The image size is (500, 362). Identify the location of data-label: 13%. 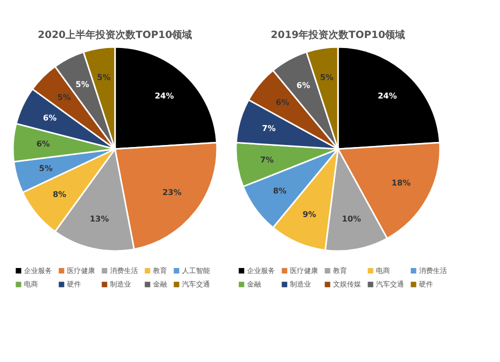
(99, 219).